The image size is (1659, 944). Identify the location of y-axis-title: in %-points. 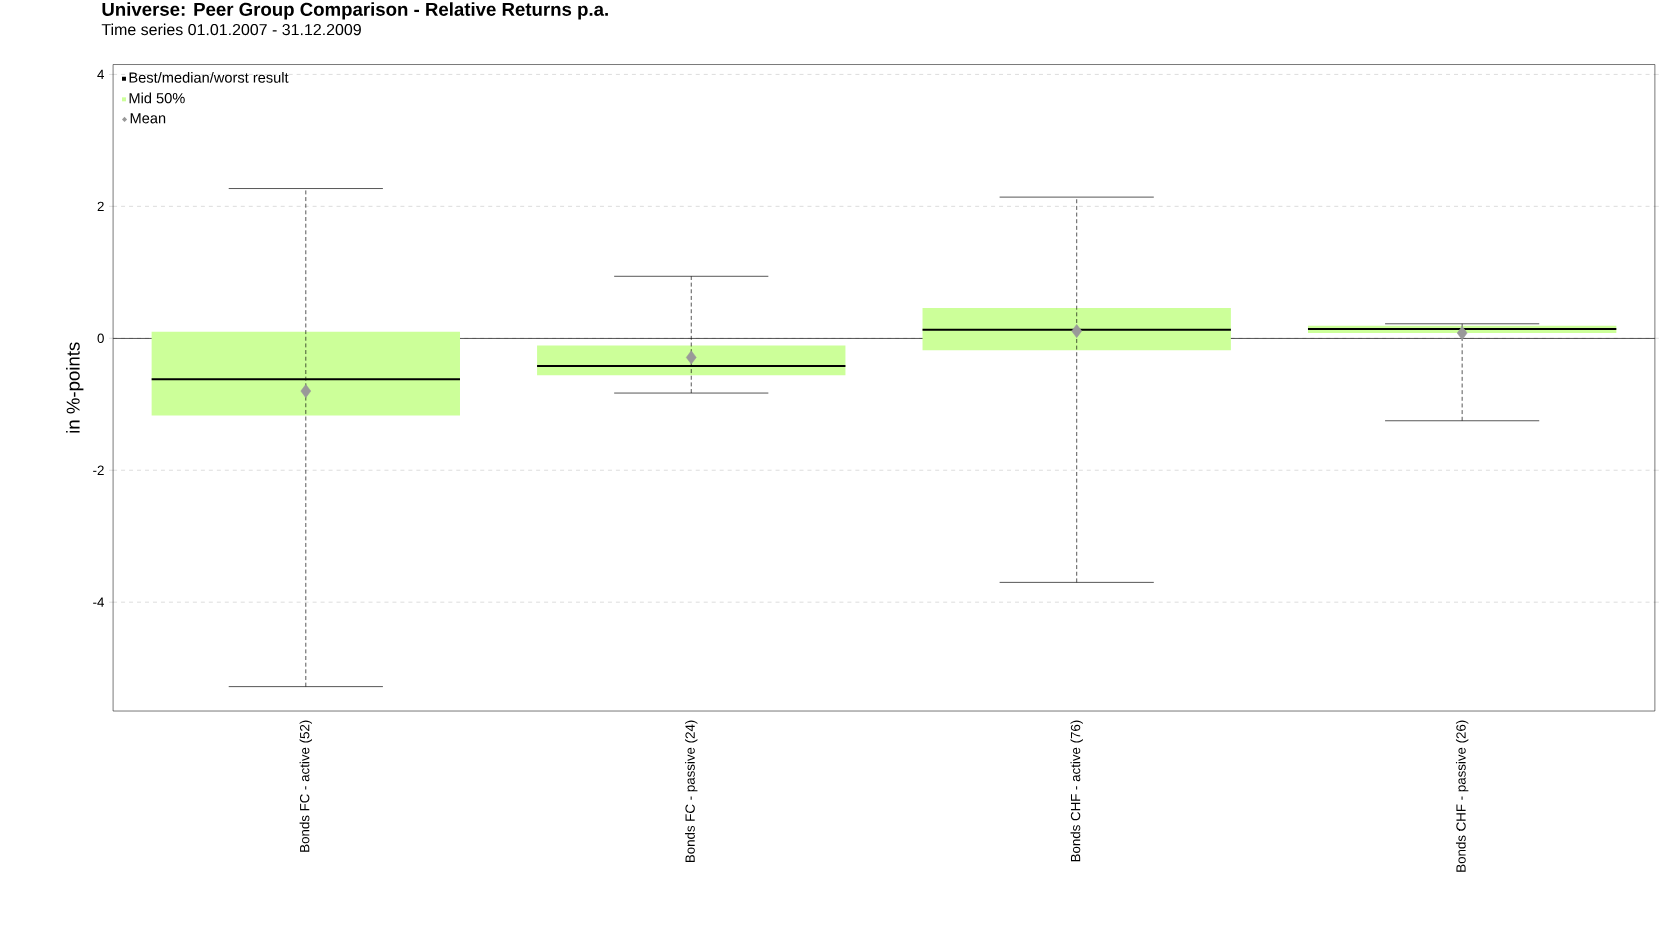
(75, 387).